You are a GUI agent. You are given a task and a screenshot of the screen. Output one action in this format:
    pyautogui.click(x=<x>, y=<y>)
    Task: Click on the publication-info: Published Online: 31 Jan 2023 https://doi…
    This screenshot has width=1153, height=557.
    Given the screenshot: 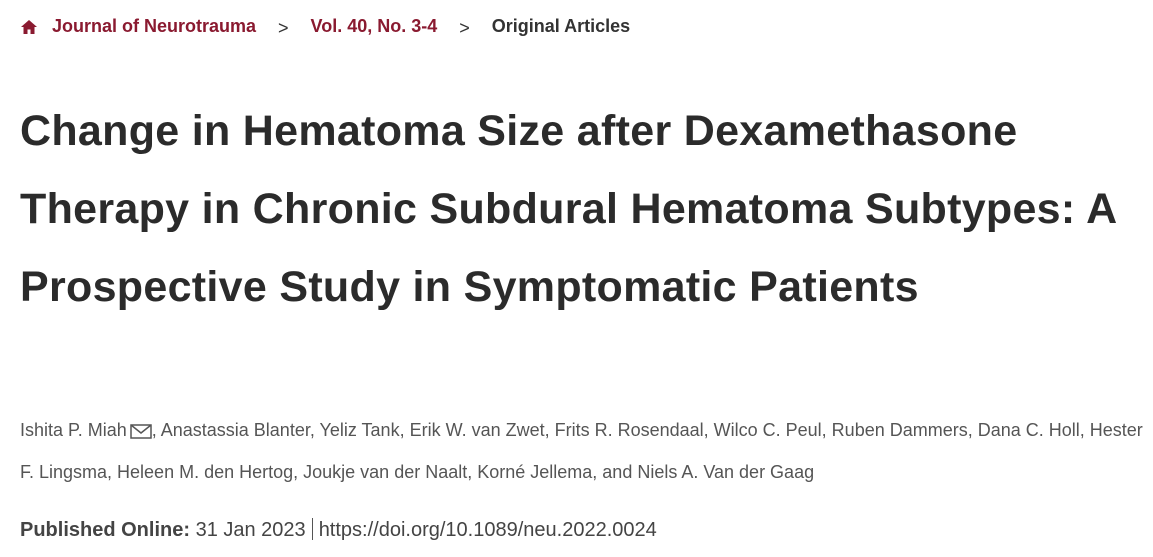 What is the action you would take?
    pyautogui.click(x=338, y=530)
    